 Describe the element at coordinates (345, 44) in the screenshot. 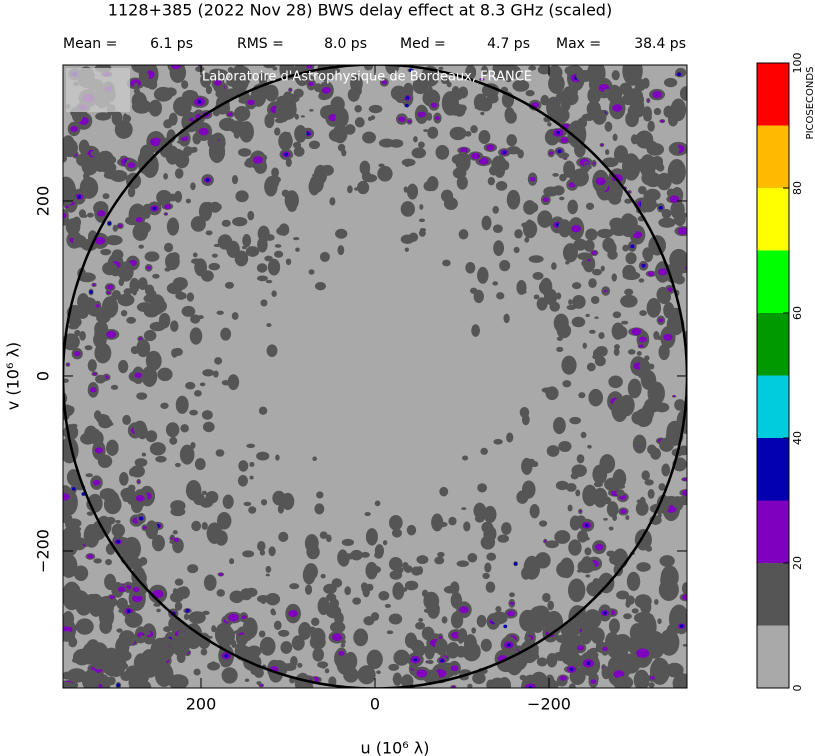

I see `stat-value: 8.0 ps` at that location.